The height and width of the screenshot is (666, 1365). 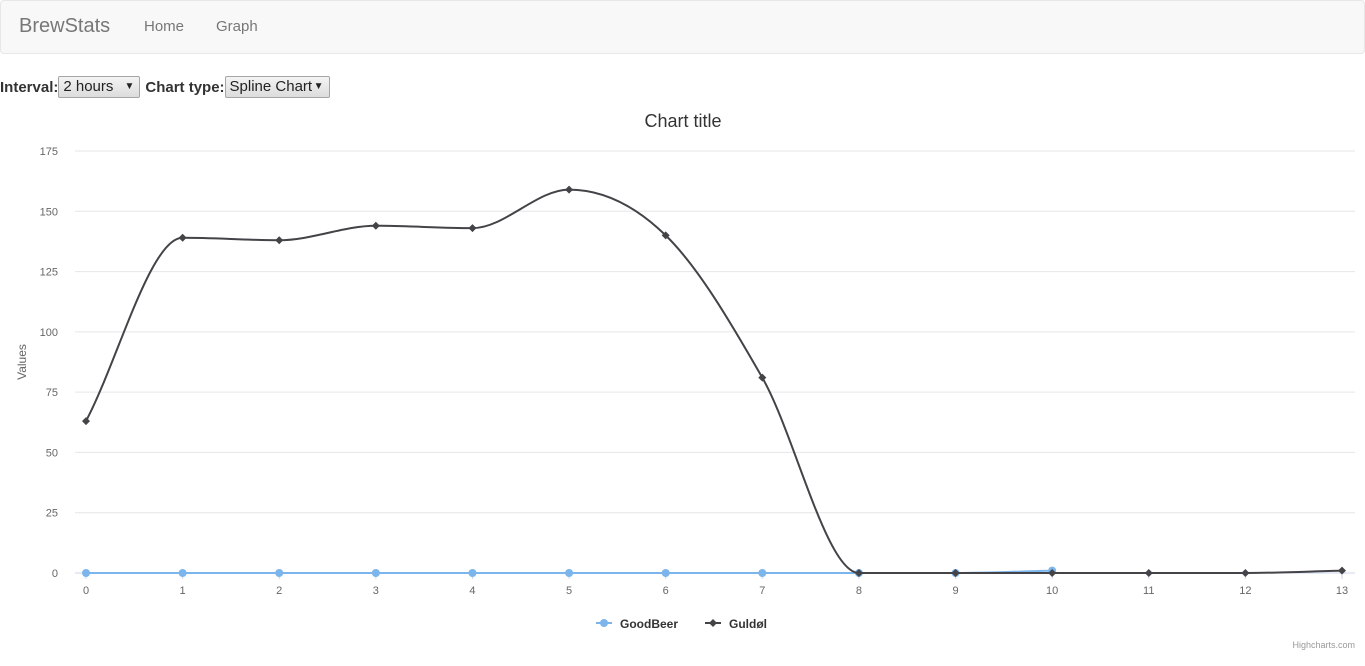 What do you see at coordinates (65, 26) in the screenshot?
I see `brand-link: BrewStats` at bounding box center [65, 26].